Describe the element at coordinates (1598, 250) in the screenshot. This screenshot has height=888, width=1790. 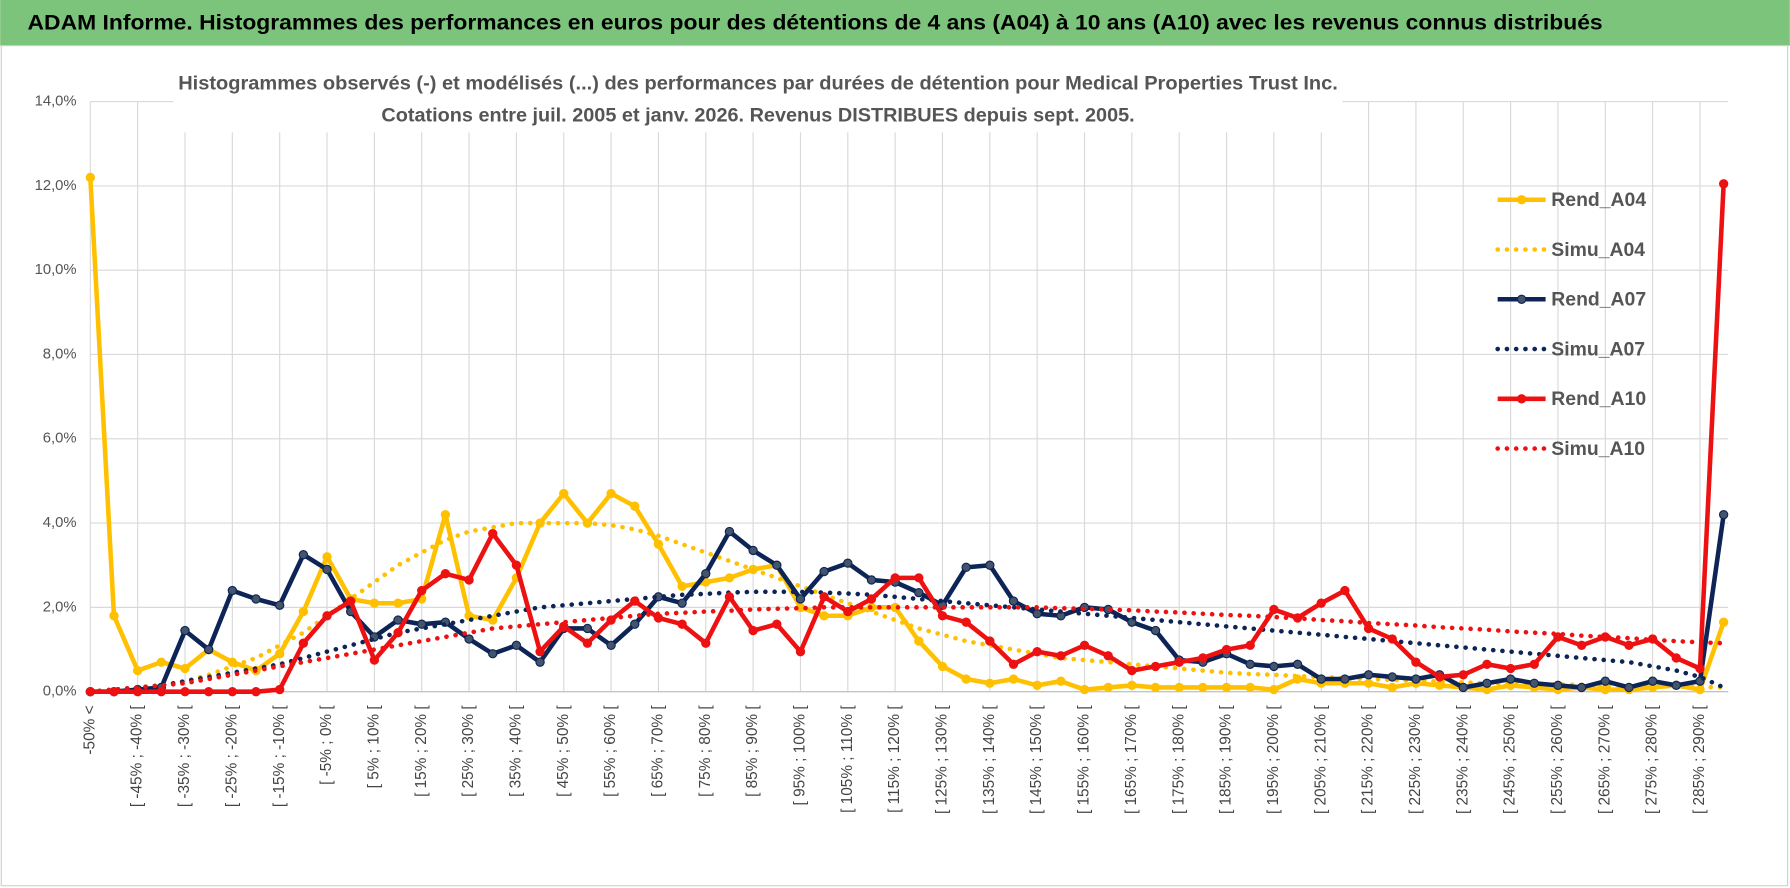
I see `legend-label: Simu_A04` at that location.